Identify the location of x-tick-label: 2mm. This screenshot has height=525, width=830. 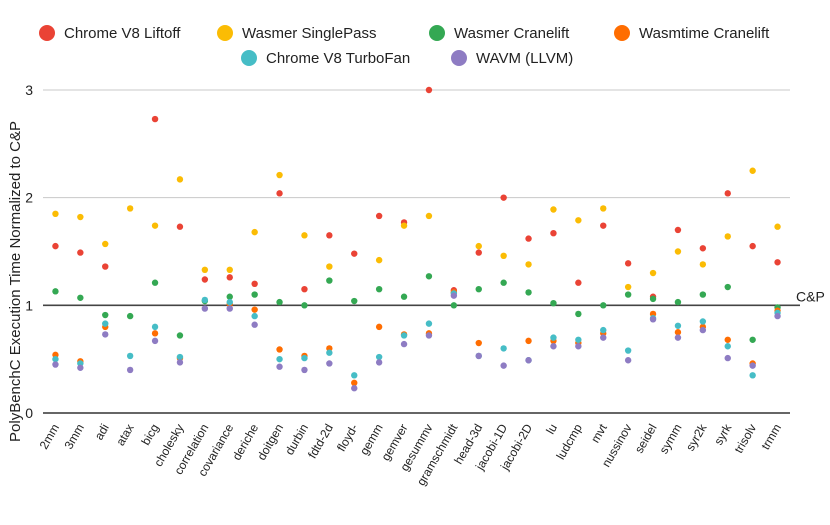
(49, 437).